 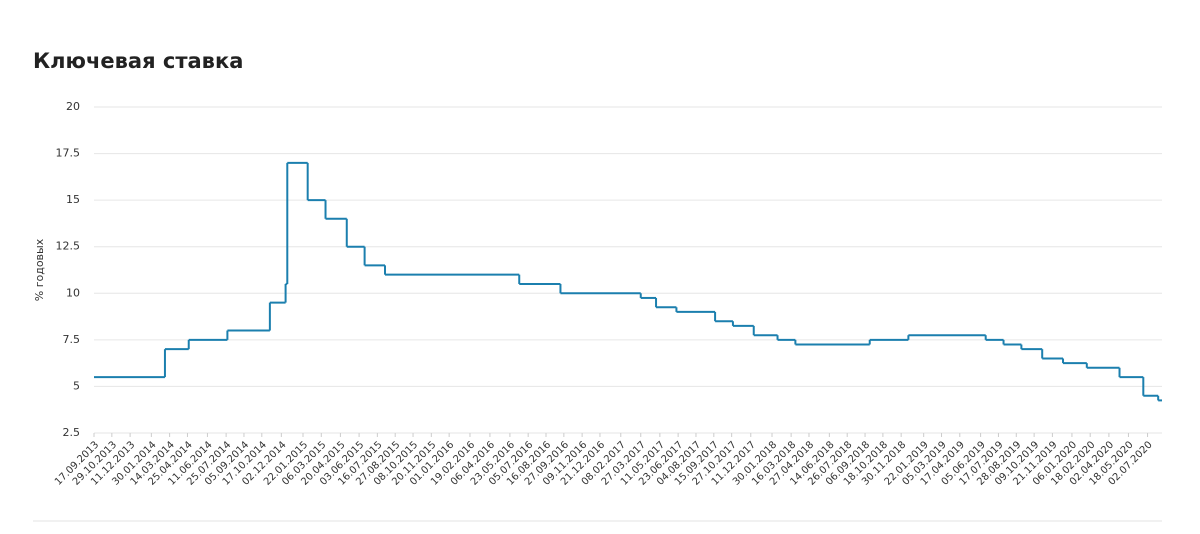 What do you see at coordinates (68, 153) in the screenshot?
I see `y-tick-label: 17.5` at bounding box center [68, 153].